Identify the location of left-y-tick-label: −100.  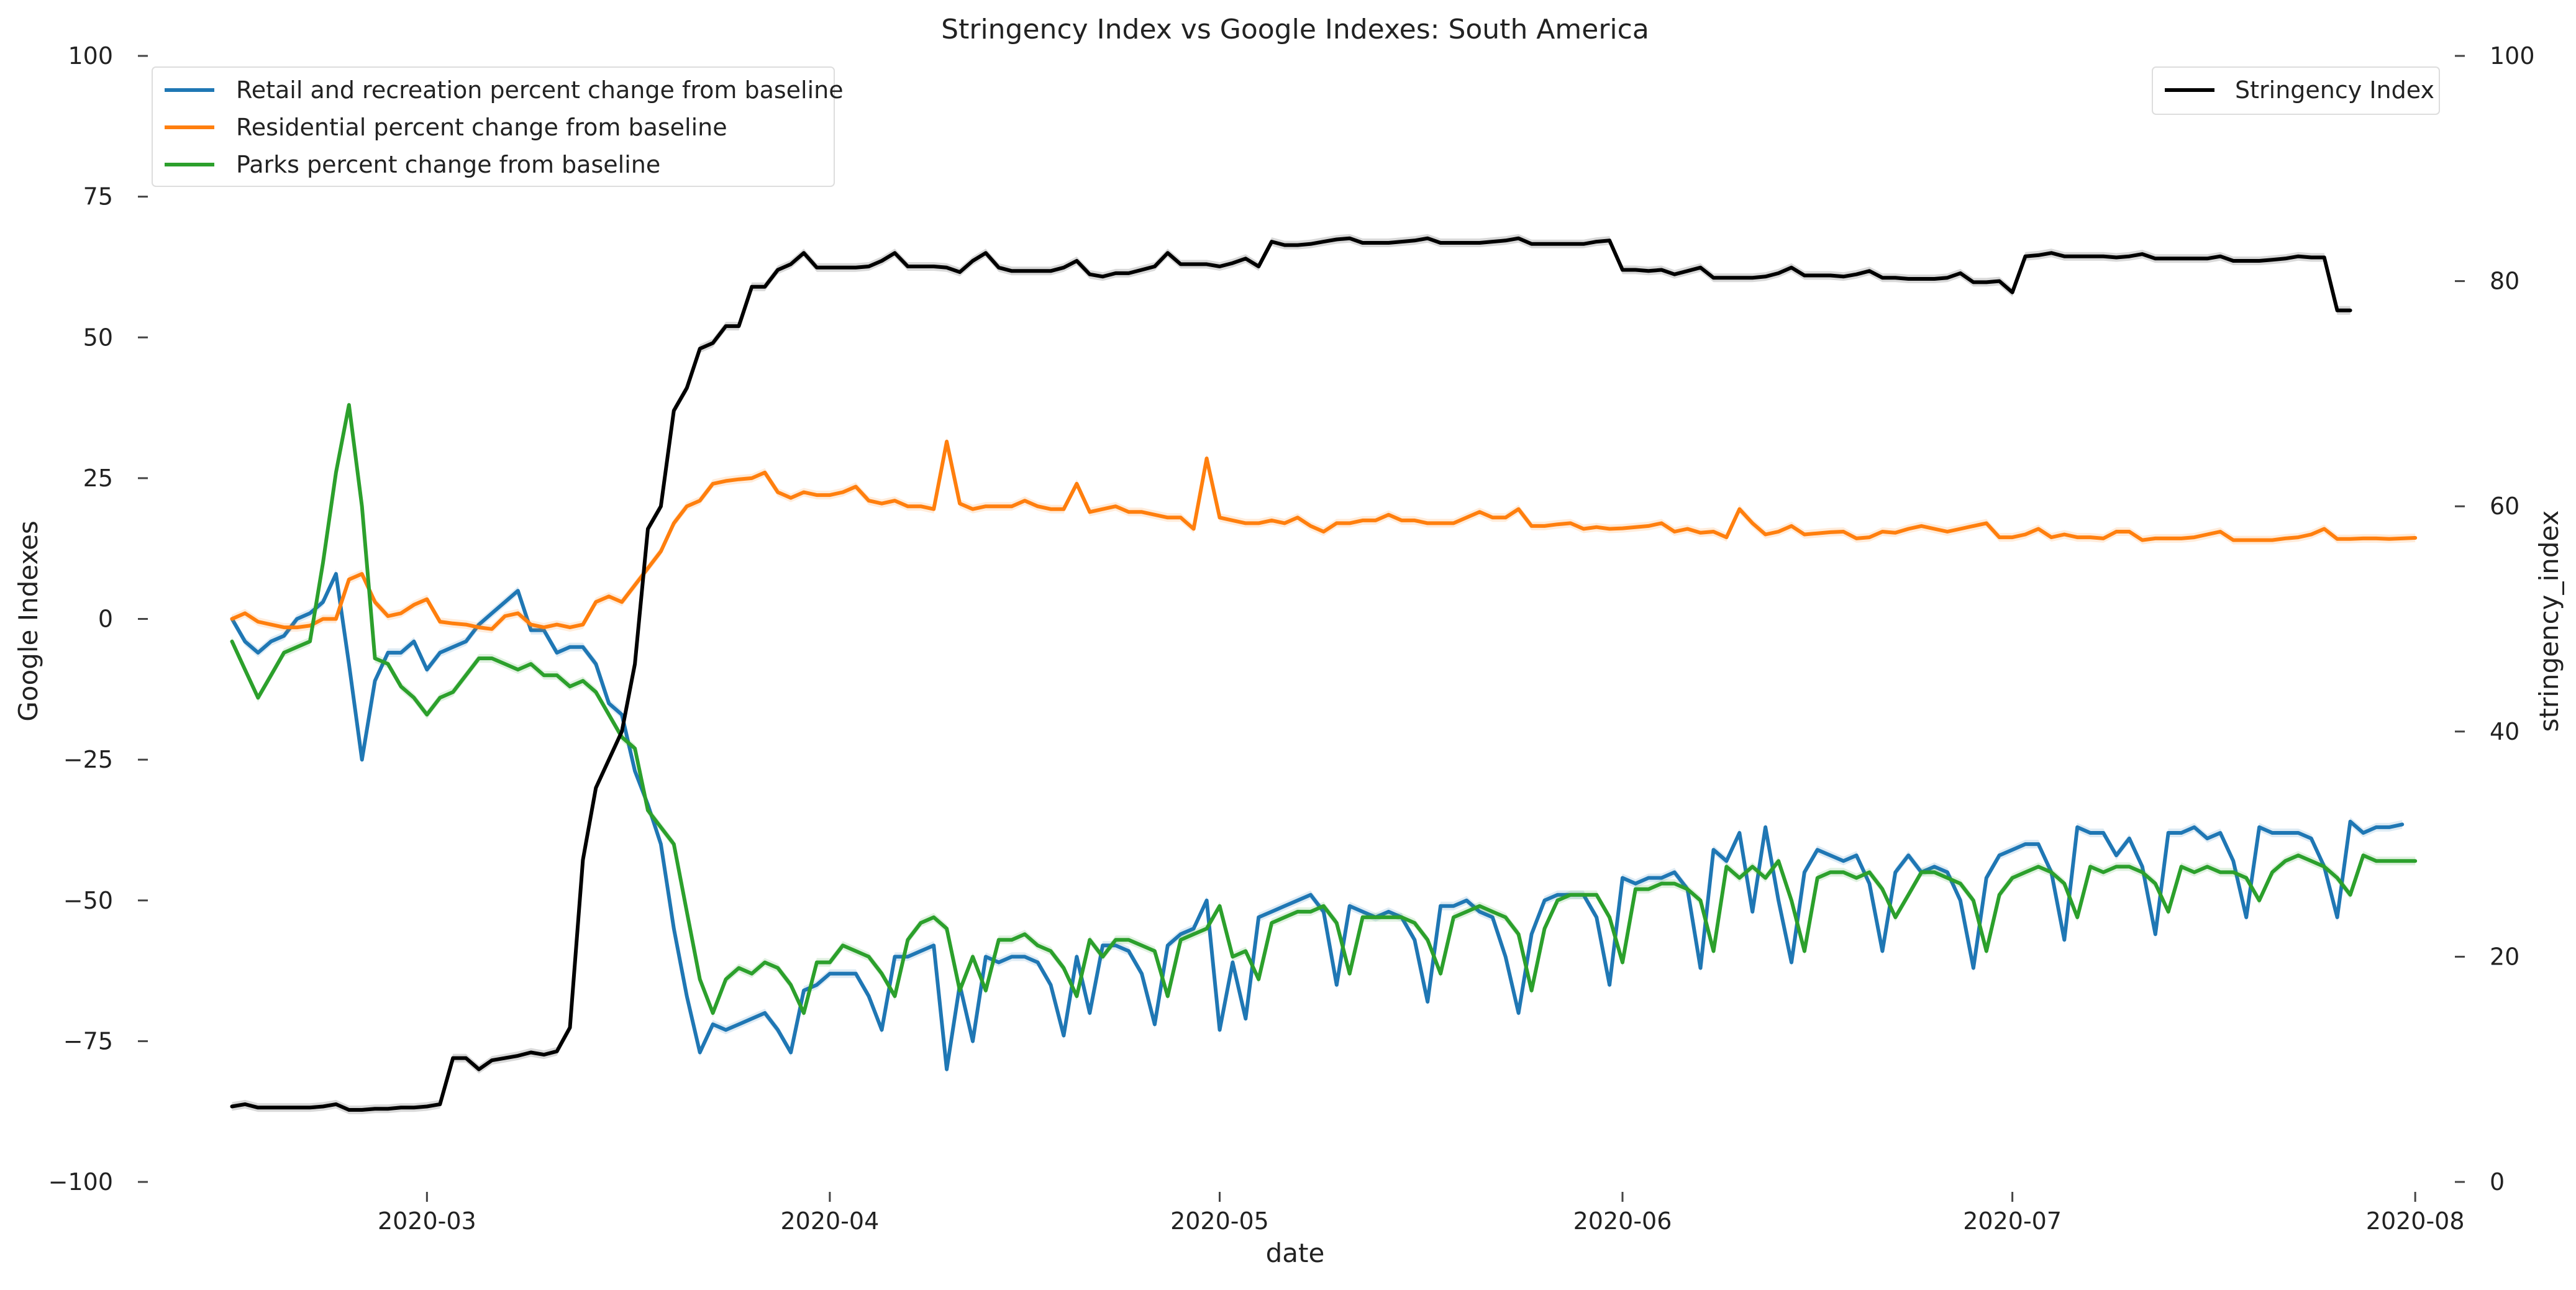
(80, 1182).